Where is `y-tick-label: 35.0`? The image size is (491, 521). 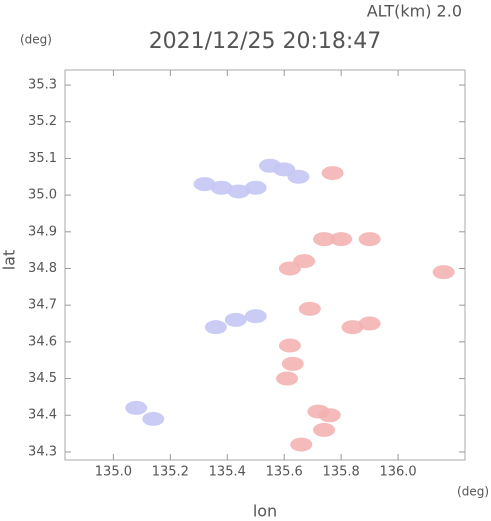 y-tick-label: 35.0 is located at coordinates (42, 195).